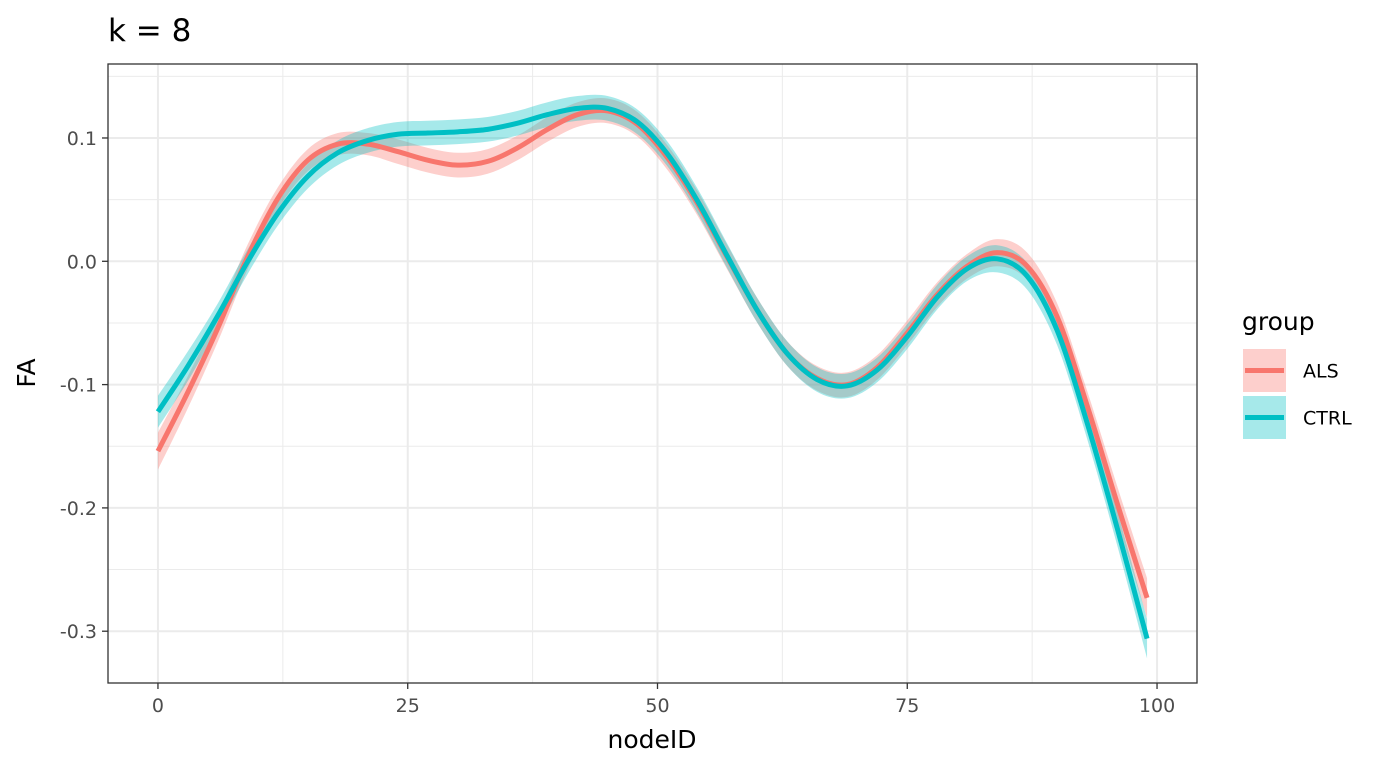 This screenshot has width=1392, height=768. I want to click on legend-label-ctrl: CTRL, so click(1327, 419).